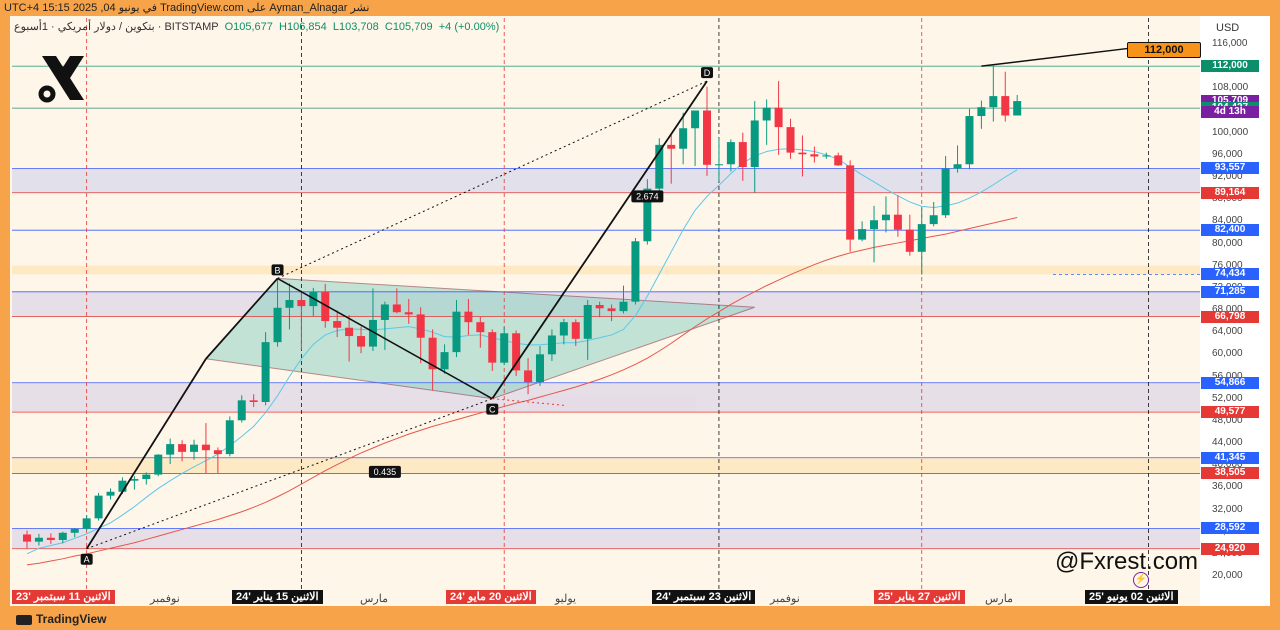  What do you see at coordinates (1230, 412) in the screenshot?
I see `price-level-tag: 49,577` at bounding box center [1230, 412].